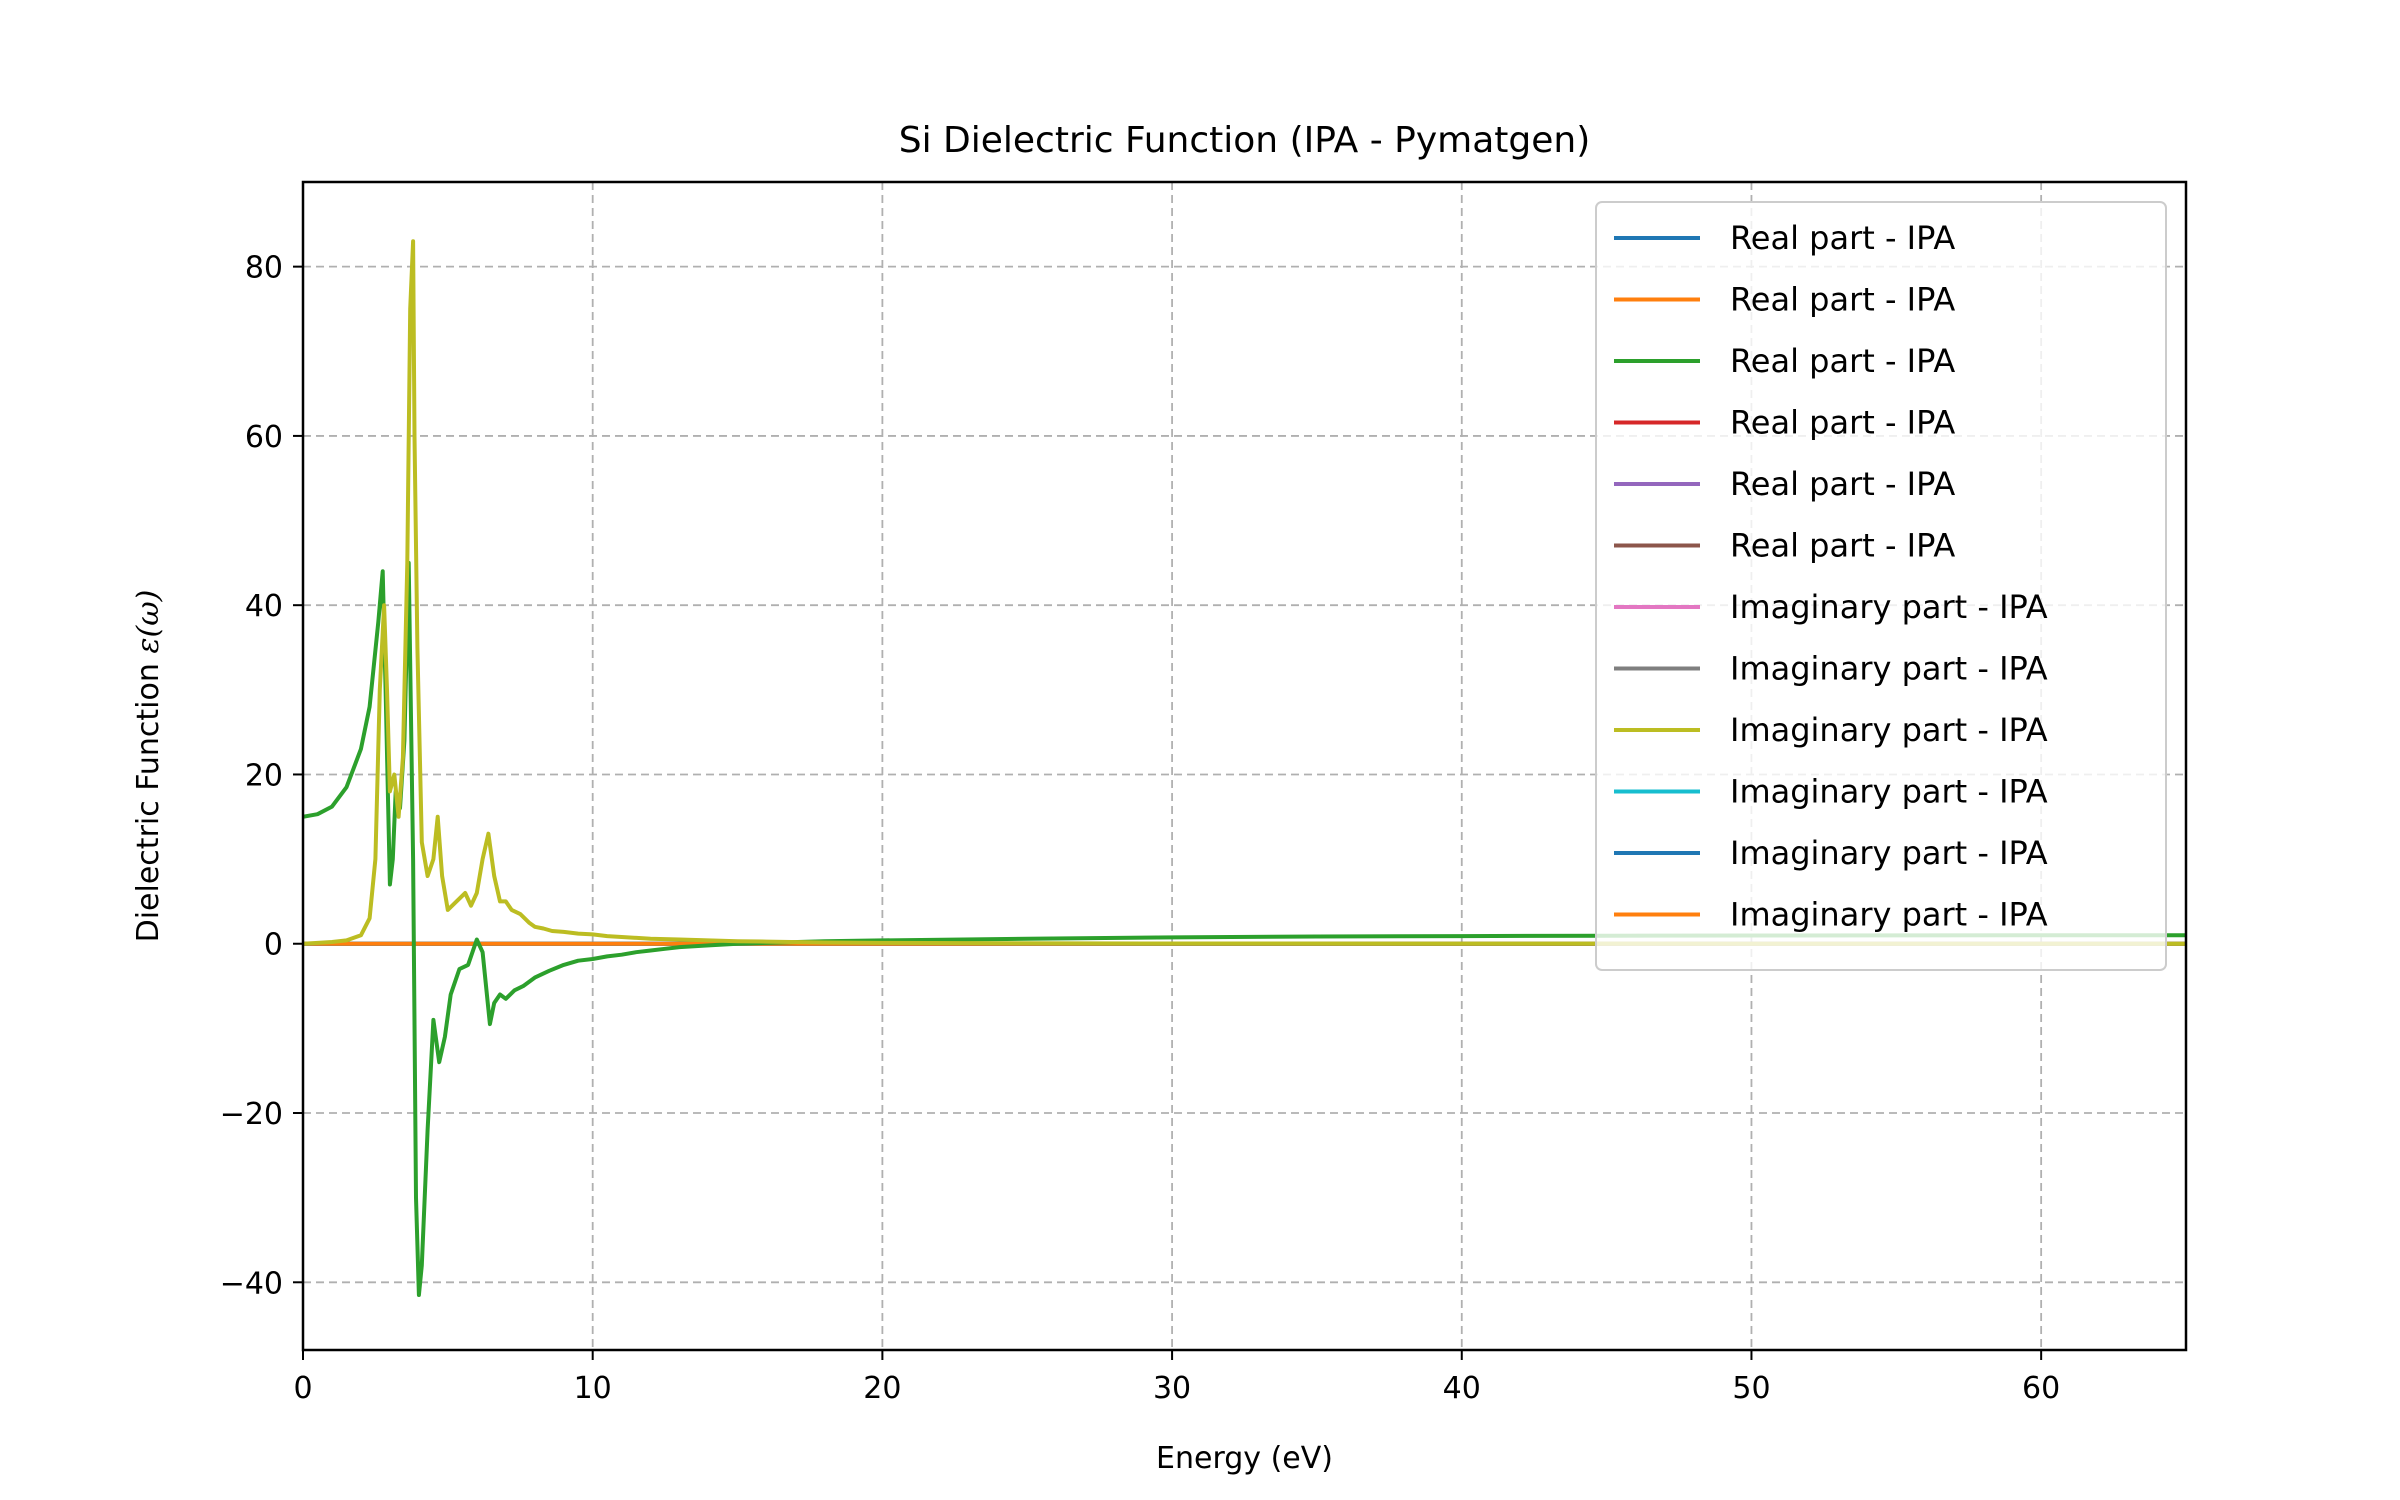 Image resolution: width=2400 pixels, height=1500 pixels. What do you see at coordinates (2041, 1388) in the screenshot?
I see `x-tick-label: 60` at bounding box center [2041, 1388].